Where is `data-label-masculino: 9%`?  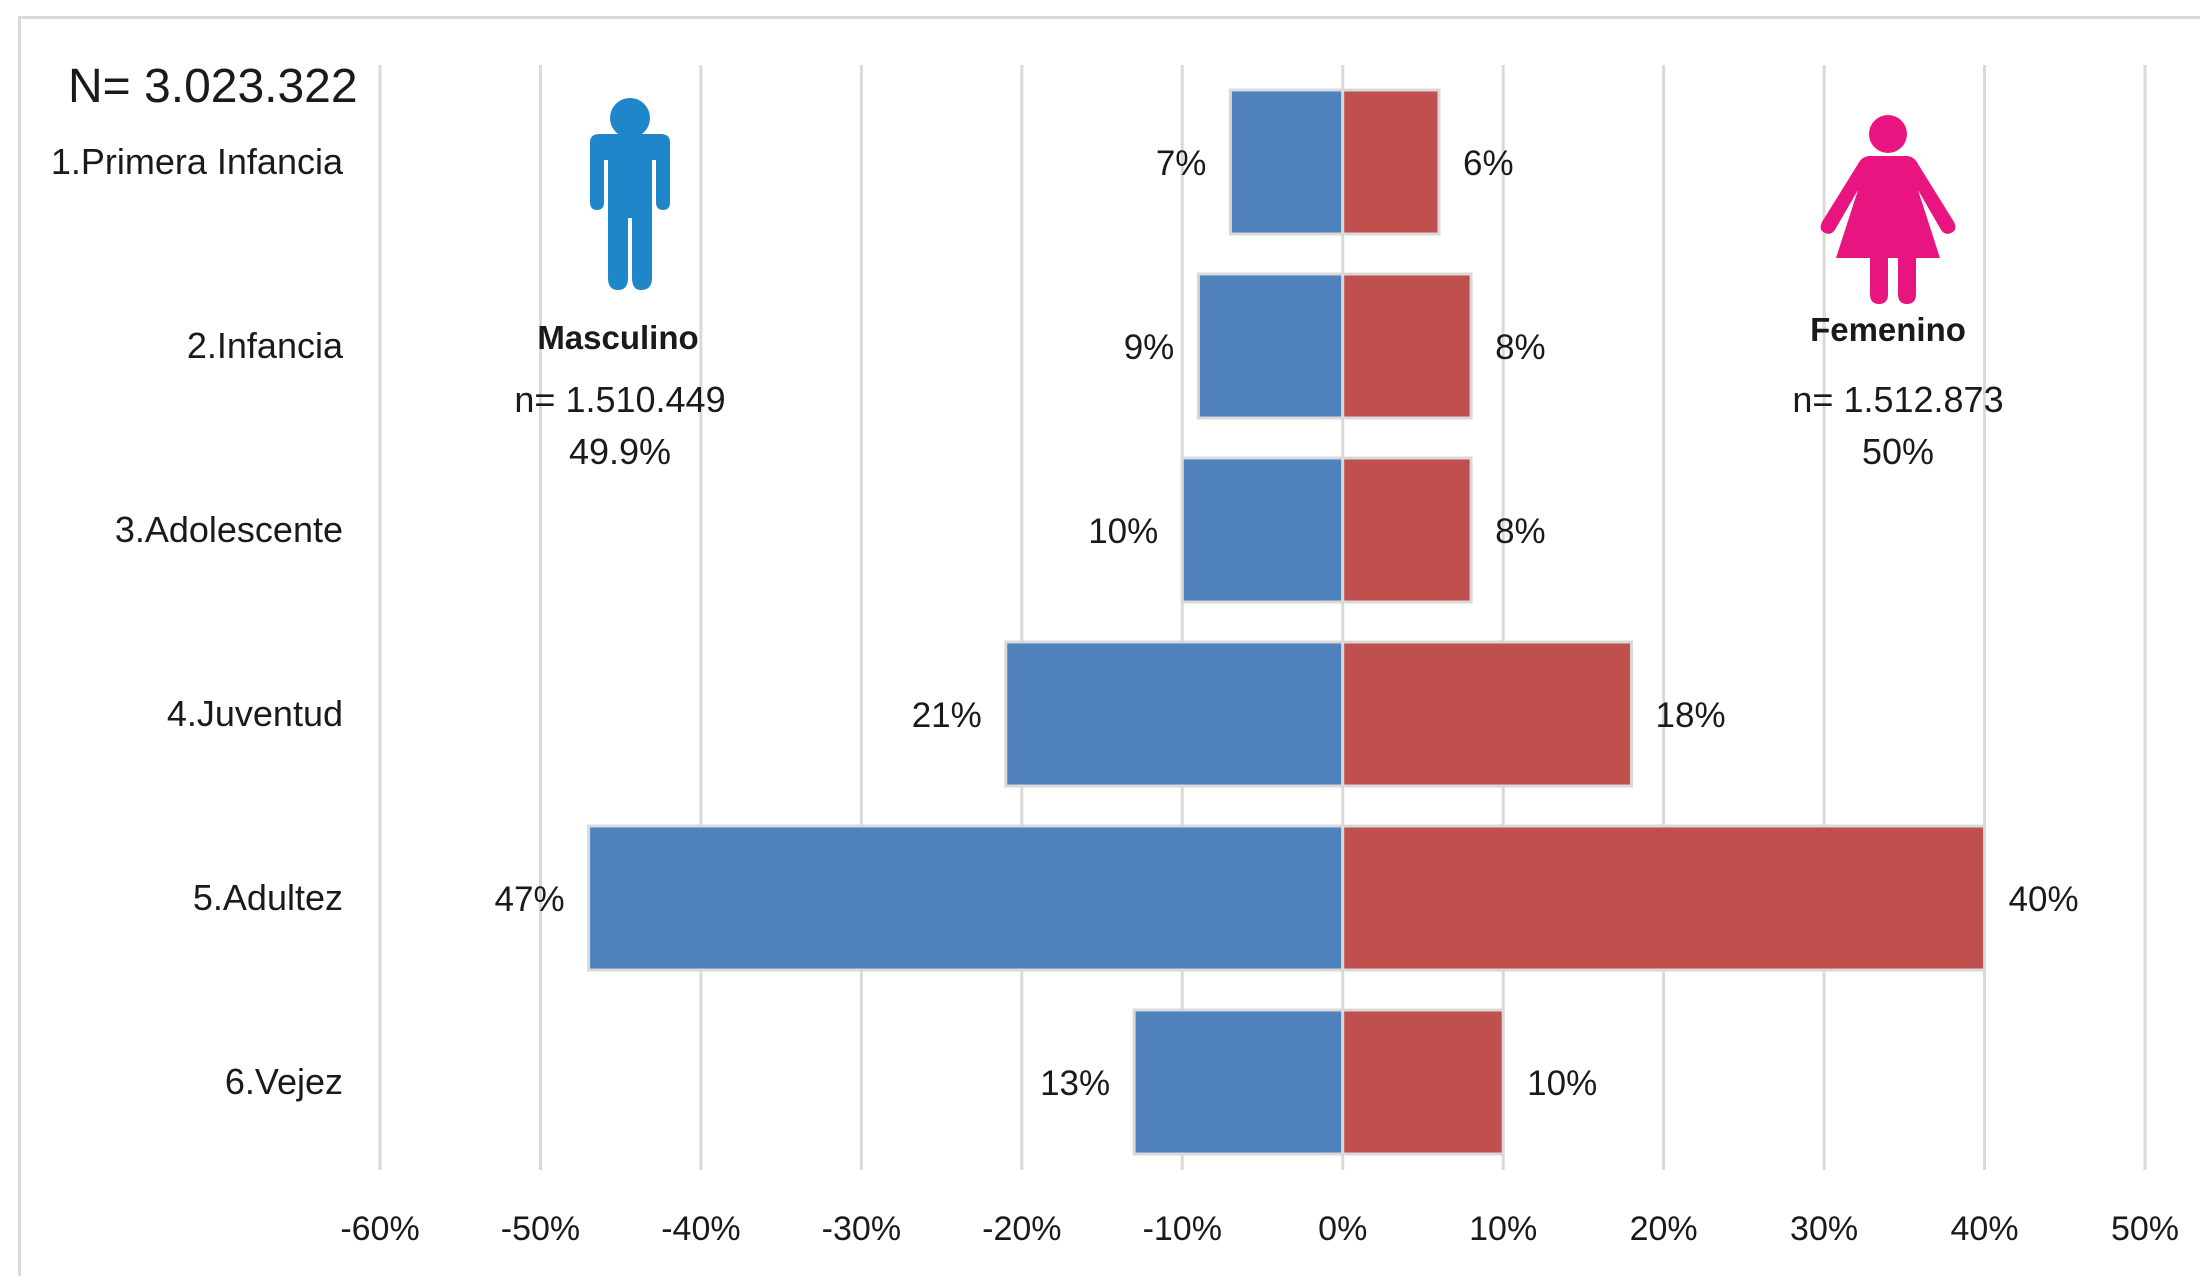 data-label-masculino: 9% is located at coordinates (1149, 347).